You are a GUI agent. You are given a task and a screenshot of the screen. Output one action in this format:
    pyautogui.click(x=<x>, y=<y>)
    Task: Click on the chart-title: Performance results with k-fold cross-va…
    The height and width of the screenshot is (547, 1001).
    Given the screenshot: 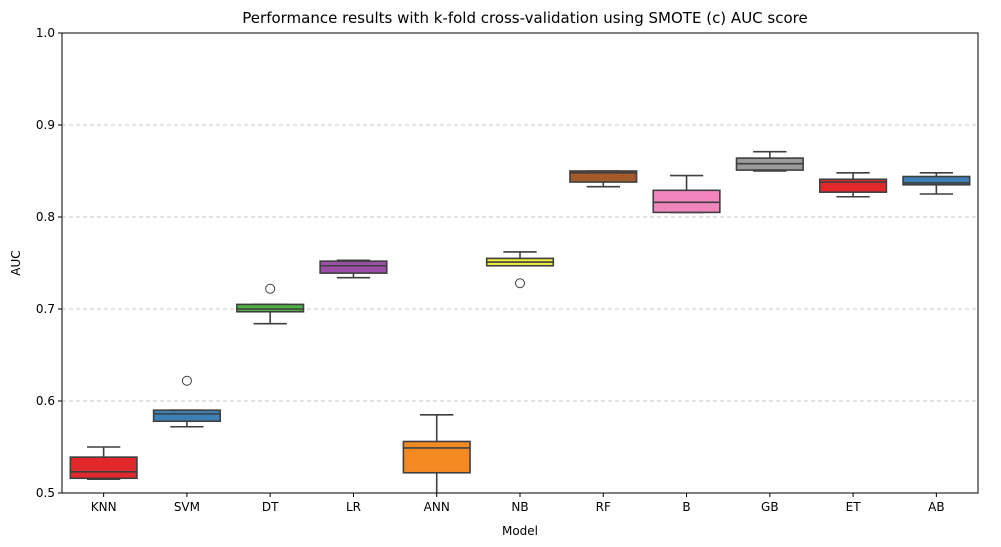 What is the action you would take?
    pyautogui.click(x=524, y=18)
    